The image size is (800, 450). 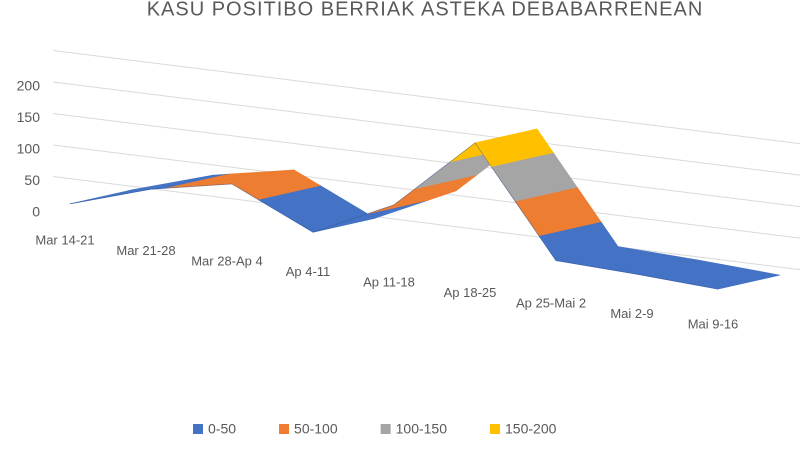 What do you see at coordinates (29, 117) in the screenshot?
I see `y-tick-label: 150` at bounding box center [29, 117].